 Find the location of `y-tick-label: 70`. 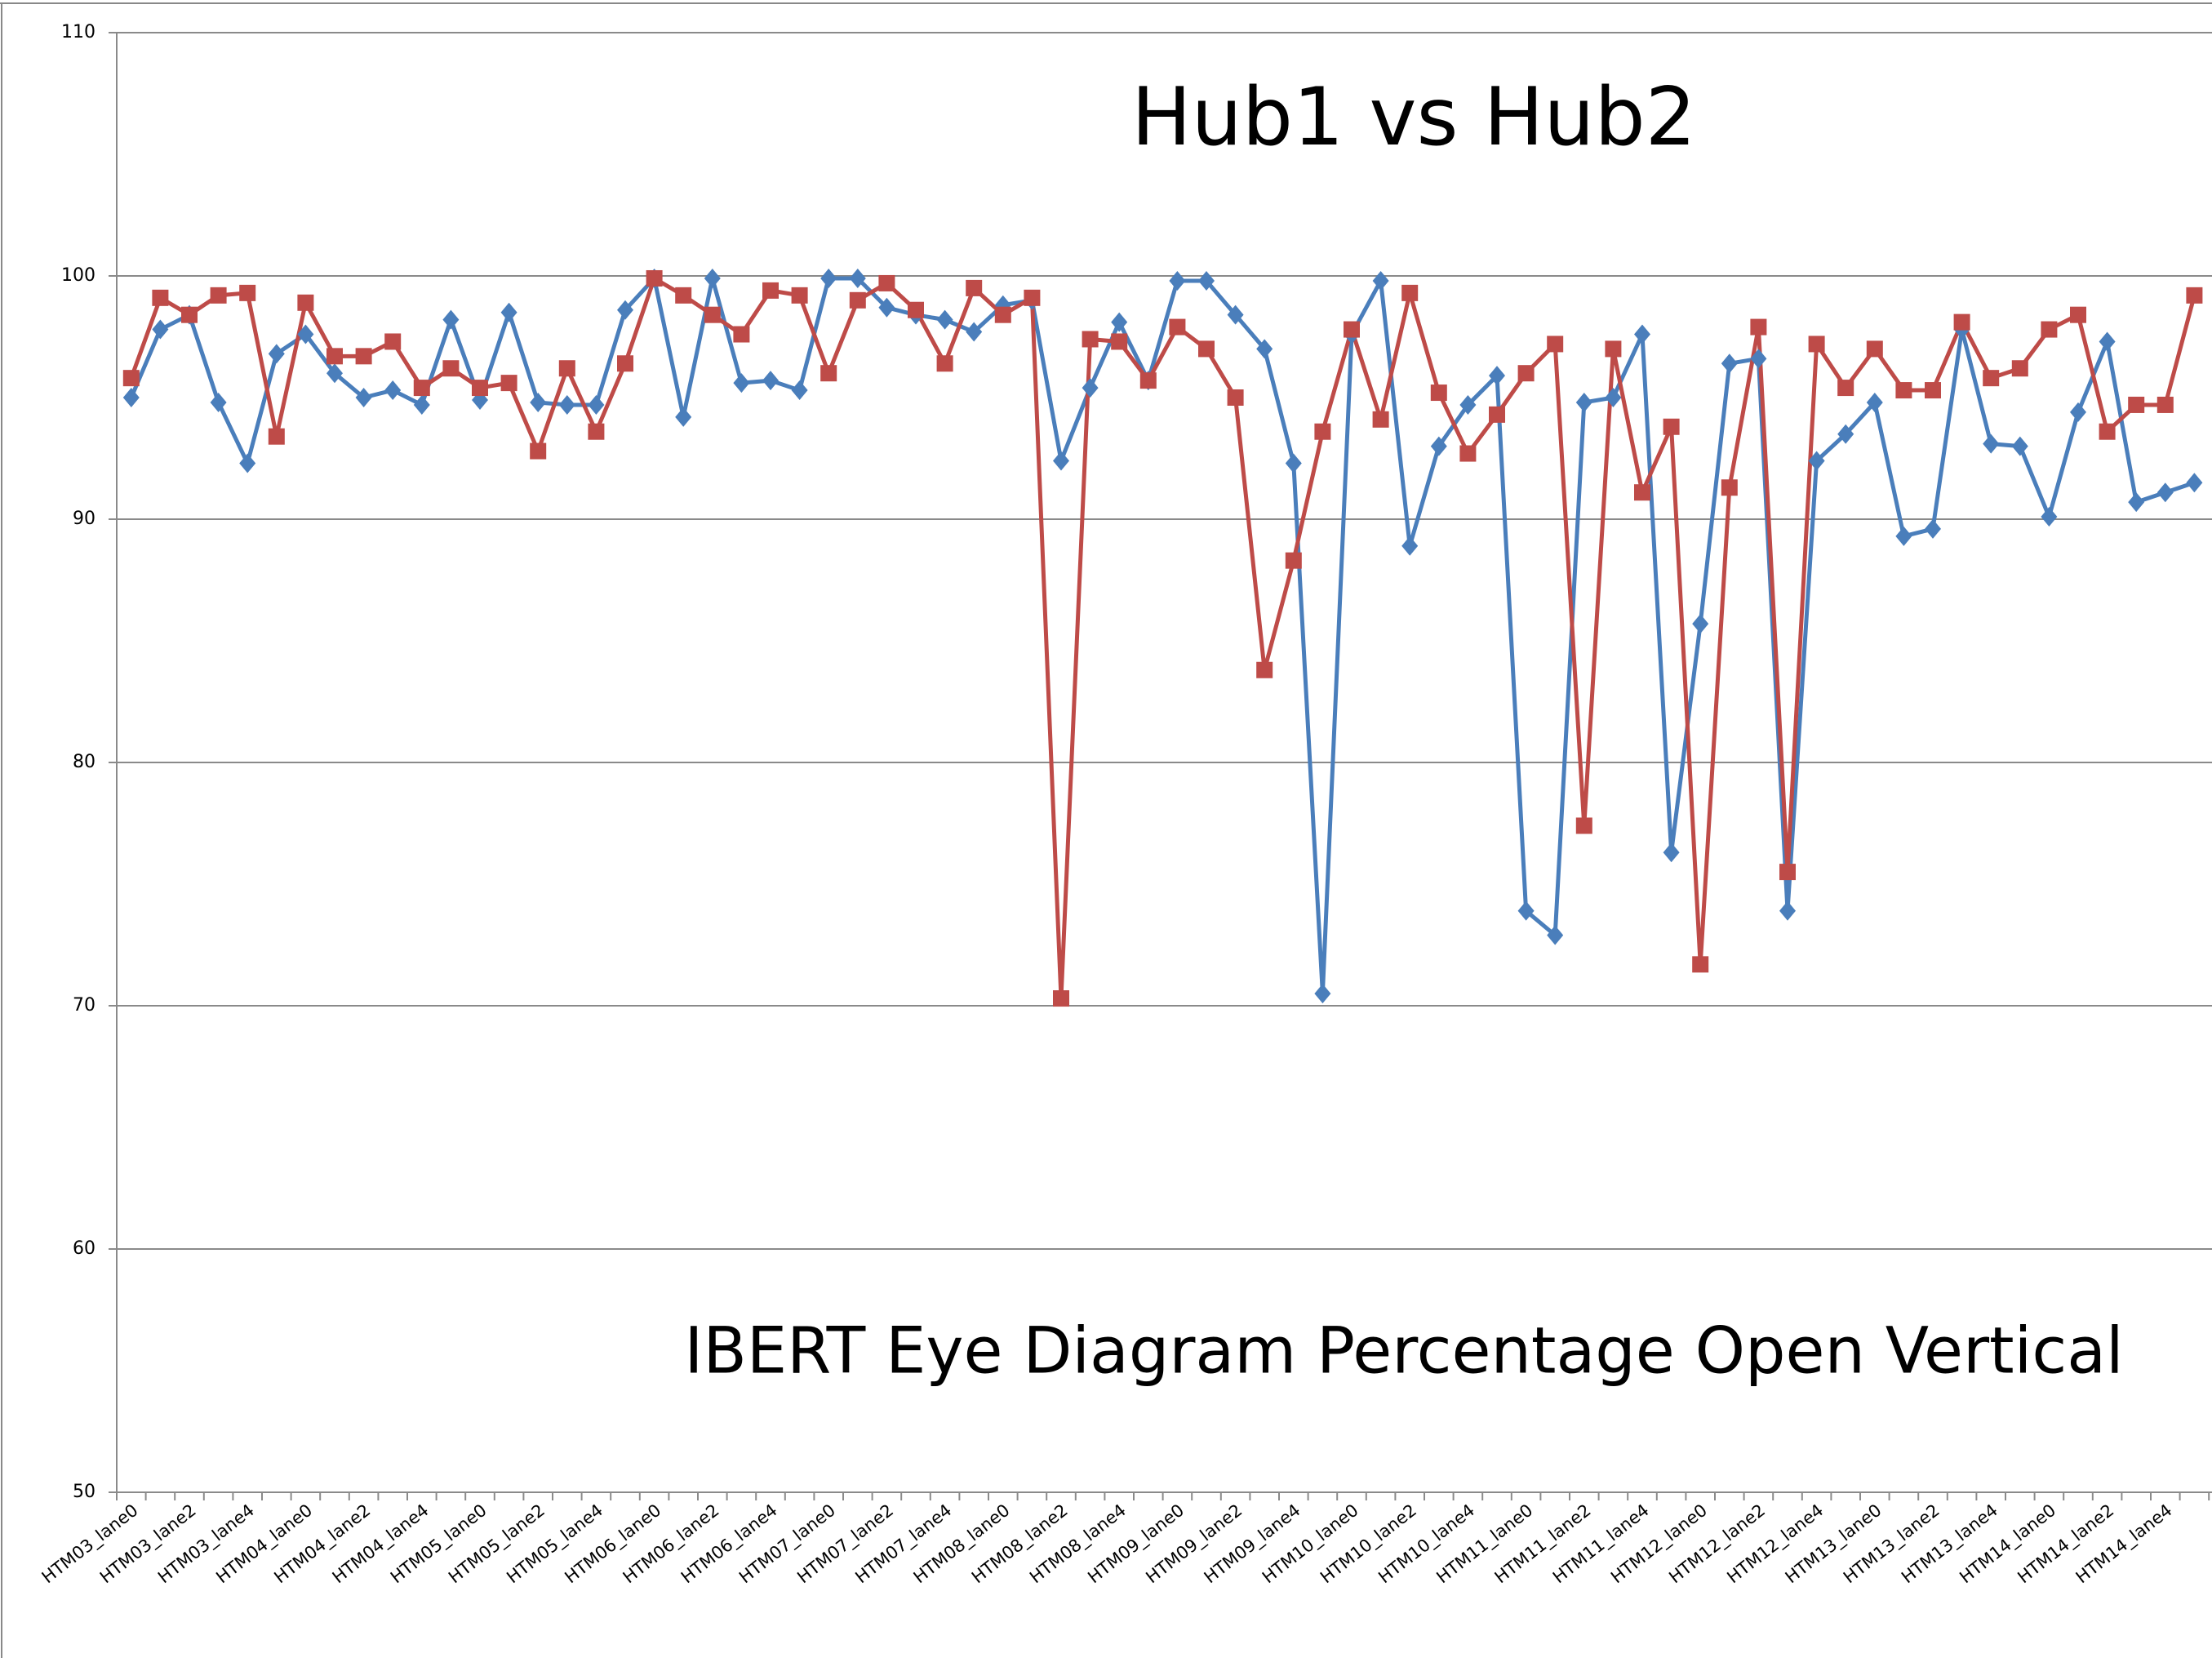

y-tick-label: 70 is located at coordinates (84, 1005).